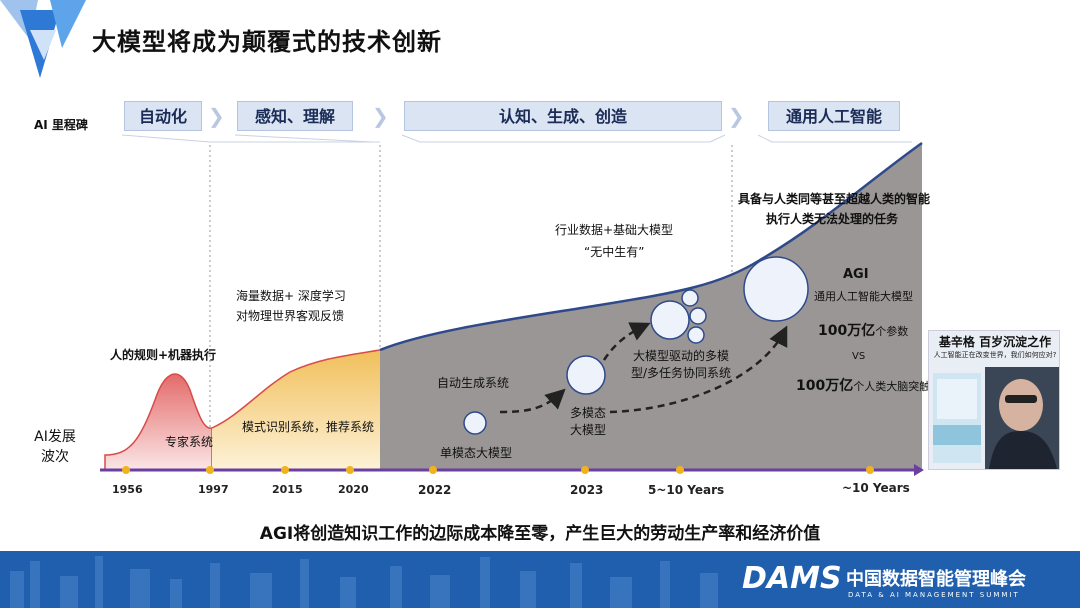  I want to click on stage-agi: 通用人工智能, so click(834, 116).